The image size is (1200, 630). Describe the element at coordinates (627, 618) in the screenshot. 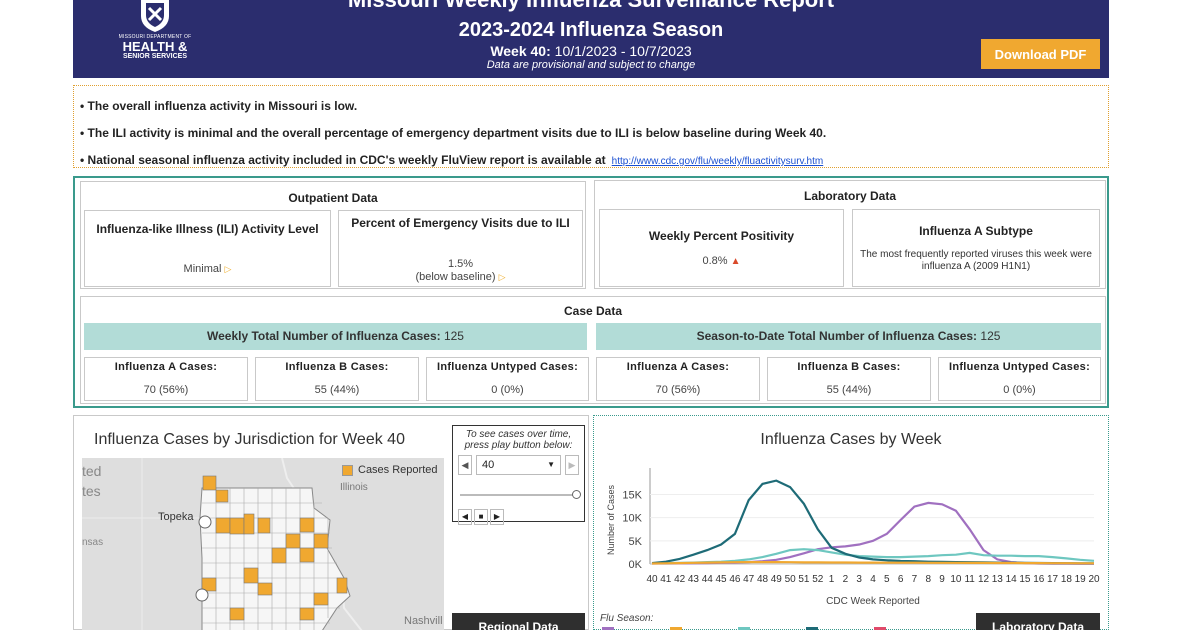

I see `flu-season-label: Flu Season:` at that location.